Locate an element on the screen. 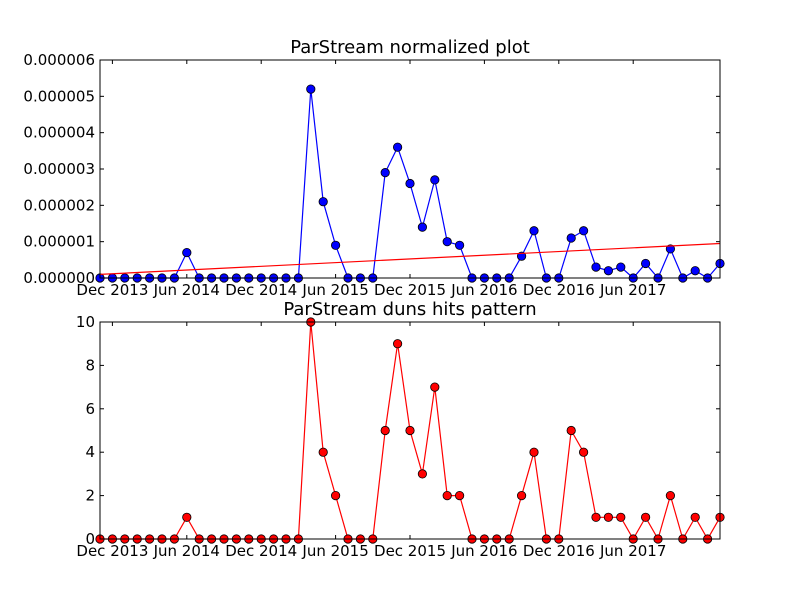 This screenshot has height=600, width=800. duns-hits-y-tick-label: 4 is located at coordinates (90, 452).